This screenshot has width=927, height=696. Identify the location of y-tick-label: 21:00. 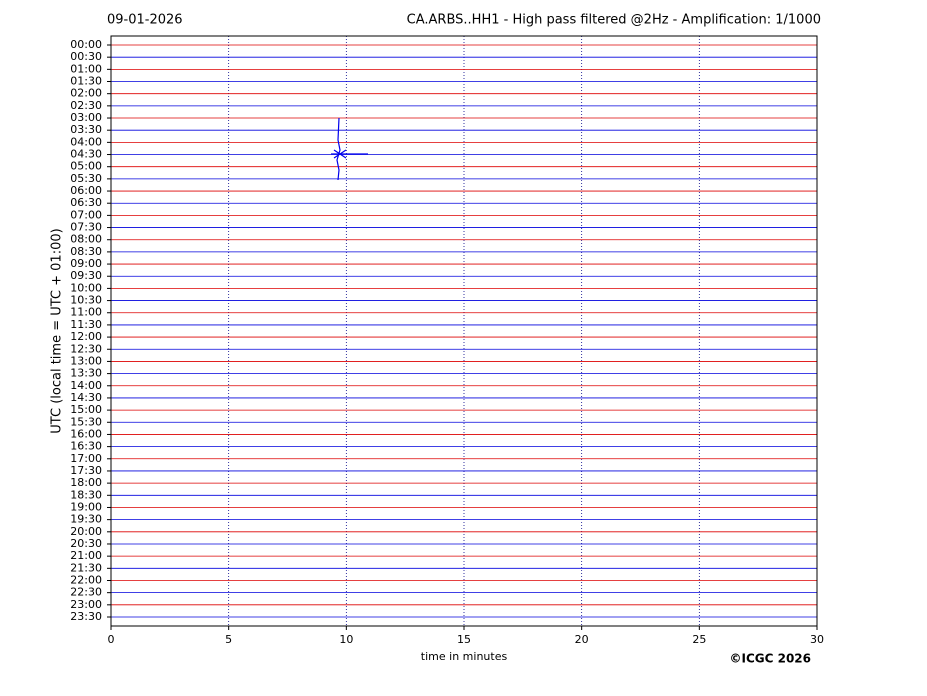
(86, 555).